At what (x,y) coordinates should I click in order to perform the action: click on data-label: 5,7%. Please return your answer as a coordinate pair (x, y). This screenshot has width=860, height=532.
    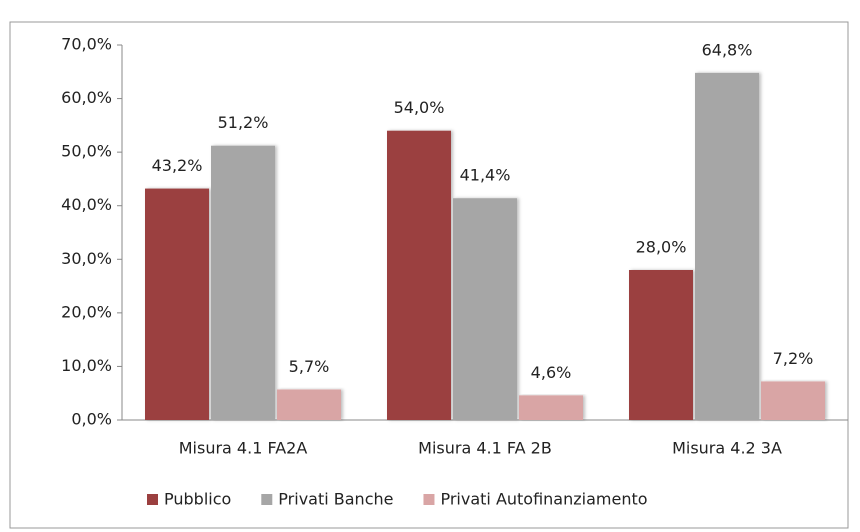
    Looking at the image, I should click on (309, 366).